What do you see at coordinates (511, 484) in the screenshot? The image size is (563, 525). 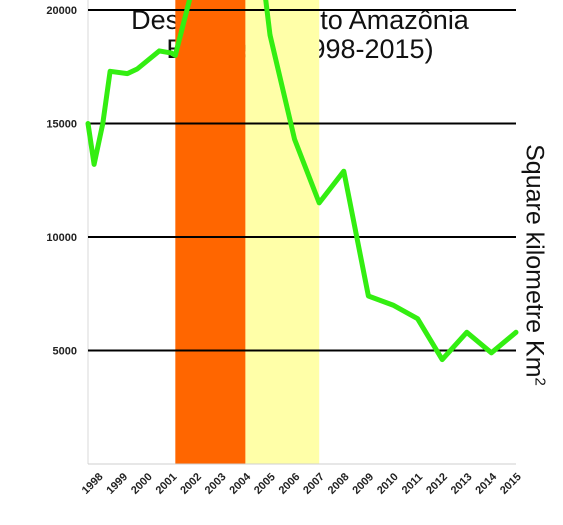 I see `x-tick-label-2015: 2015` at bounding box center [511, 484].